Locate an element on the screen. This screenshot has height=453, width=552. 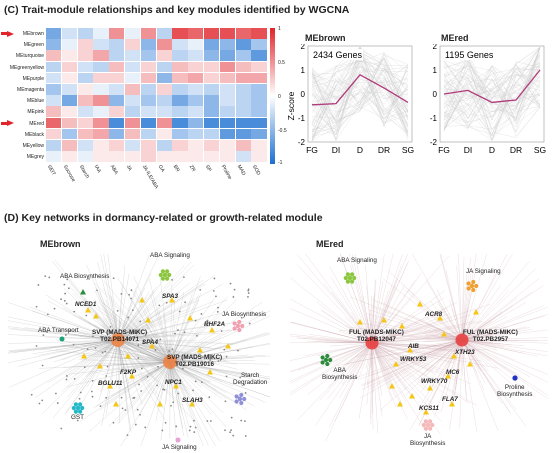
aba-biosynthesis-label-brown: ABA Biosynthesis is located at coordinates (85, 276).